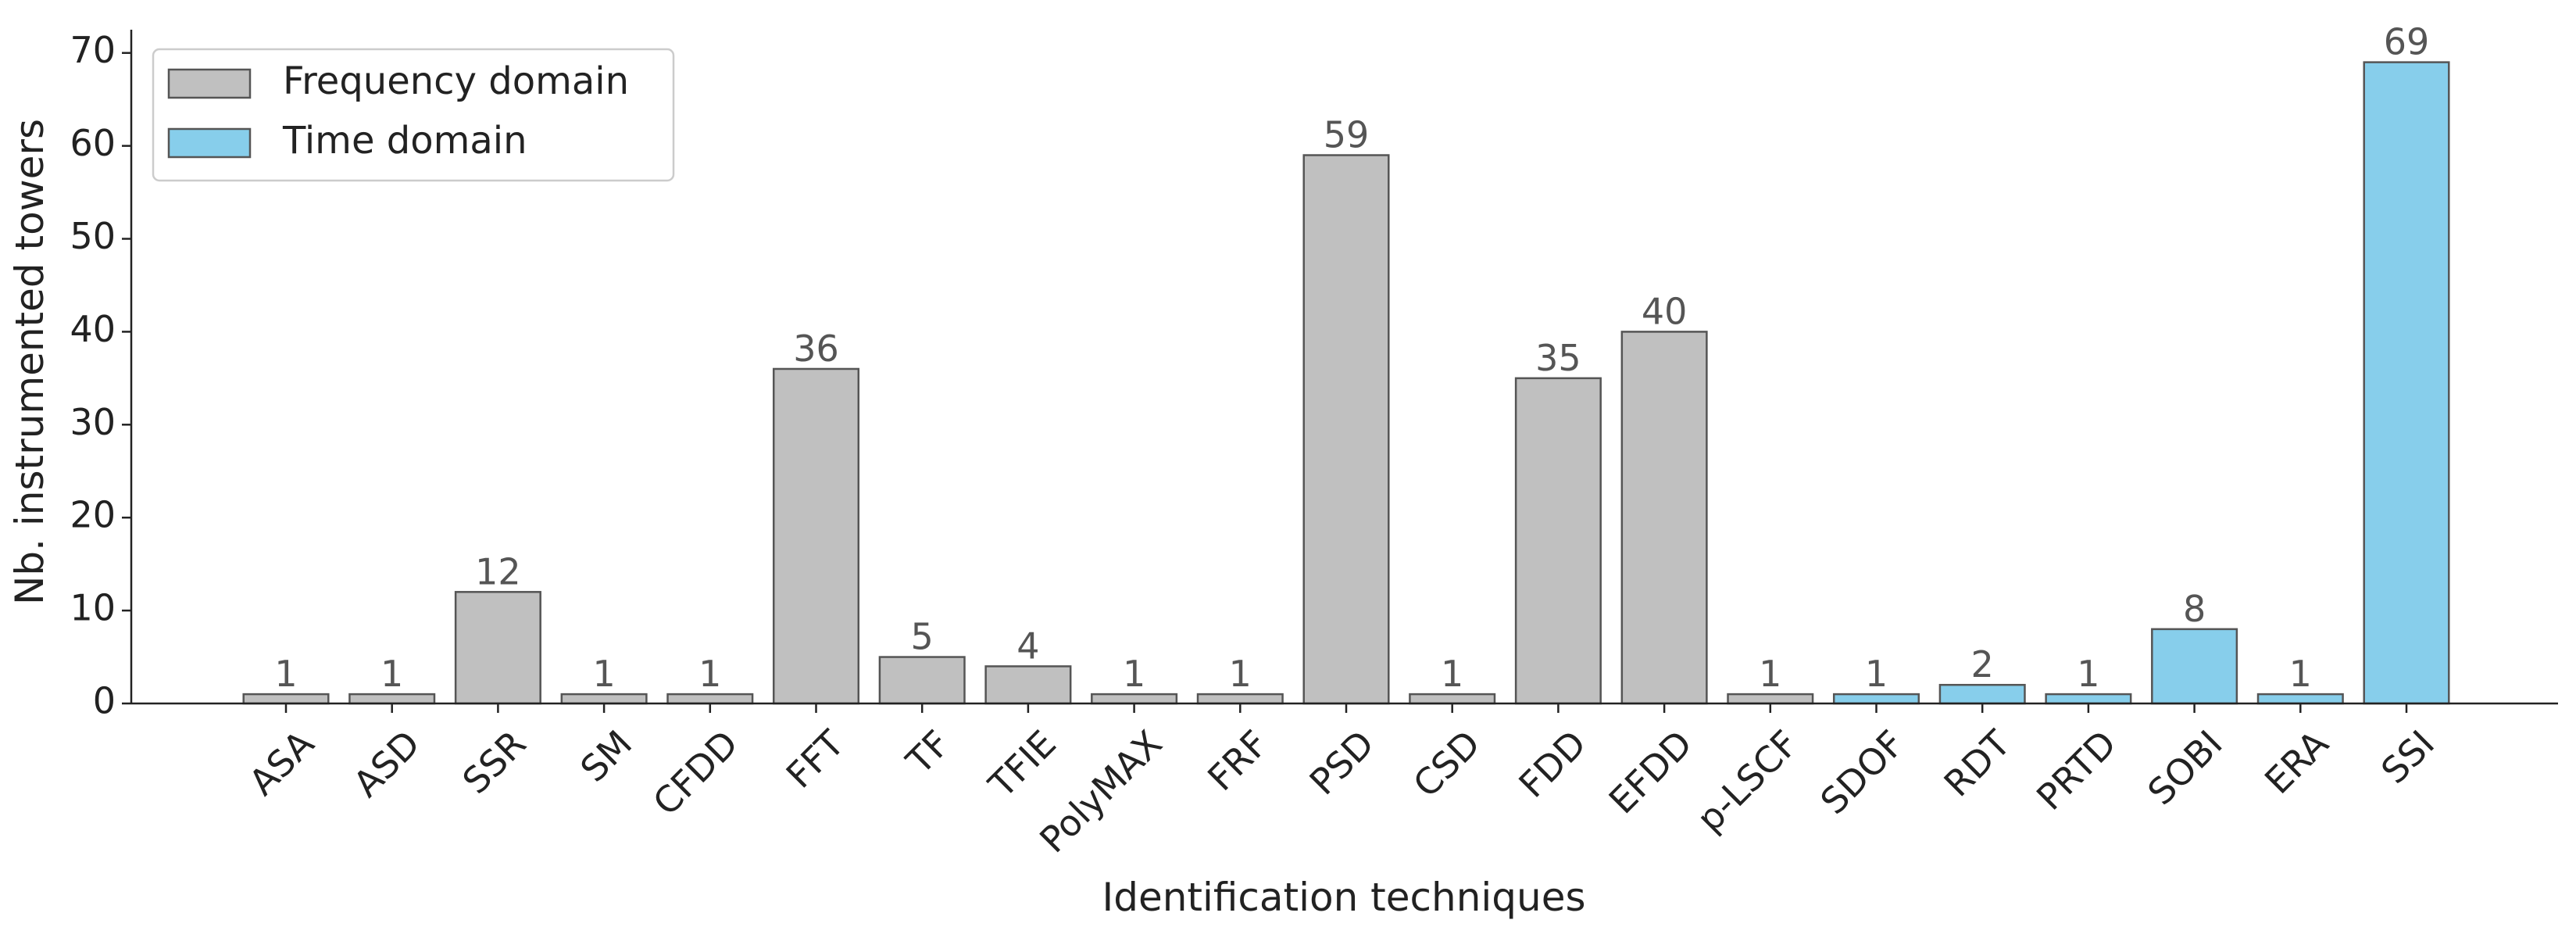  I want to click on y-tick-label: 0, so click(105, 701).